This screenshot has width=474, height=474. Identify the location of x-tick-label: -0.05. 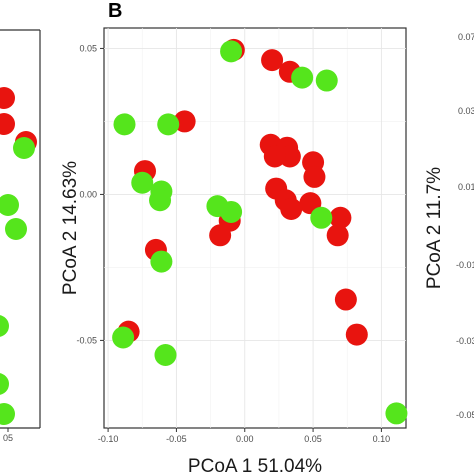
(176, 439).